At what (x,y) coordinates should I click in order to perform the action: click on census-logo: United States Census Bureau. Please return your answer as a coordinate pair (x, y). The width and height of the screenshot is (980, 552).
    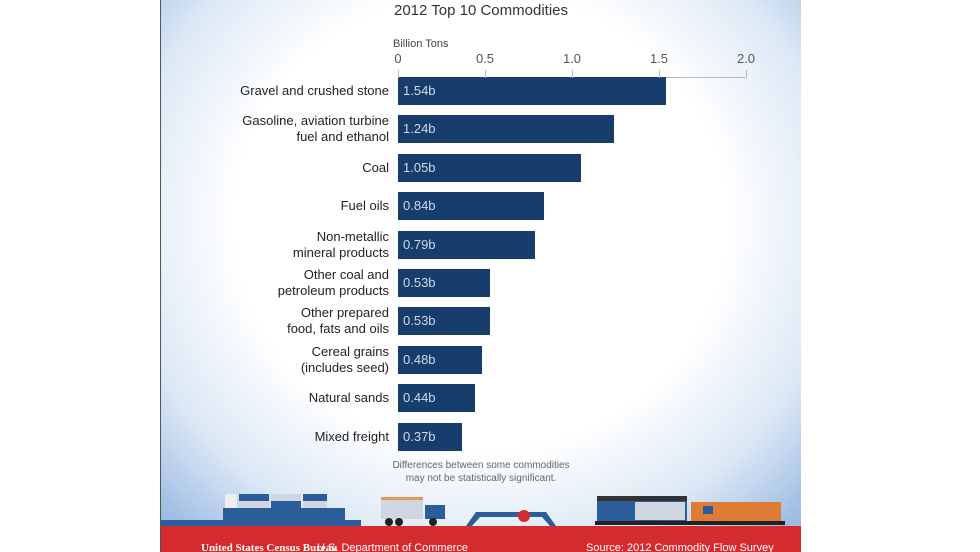
    Looking at the image, I should click on (269, 547).